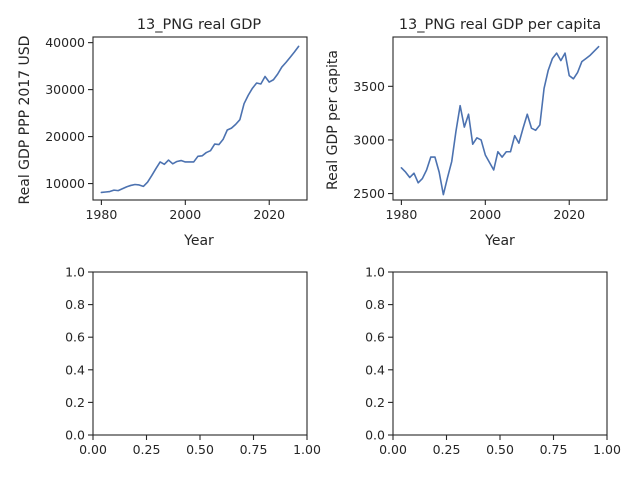  Describe the element at coordinates (65, 183) in the screenshot. I see `chart-1-ytick-label: 10000` at that location.